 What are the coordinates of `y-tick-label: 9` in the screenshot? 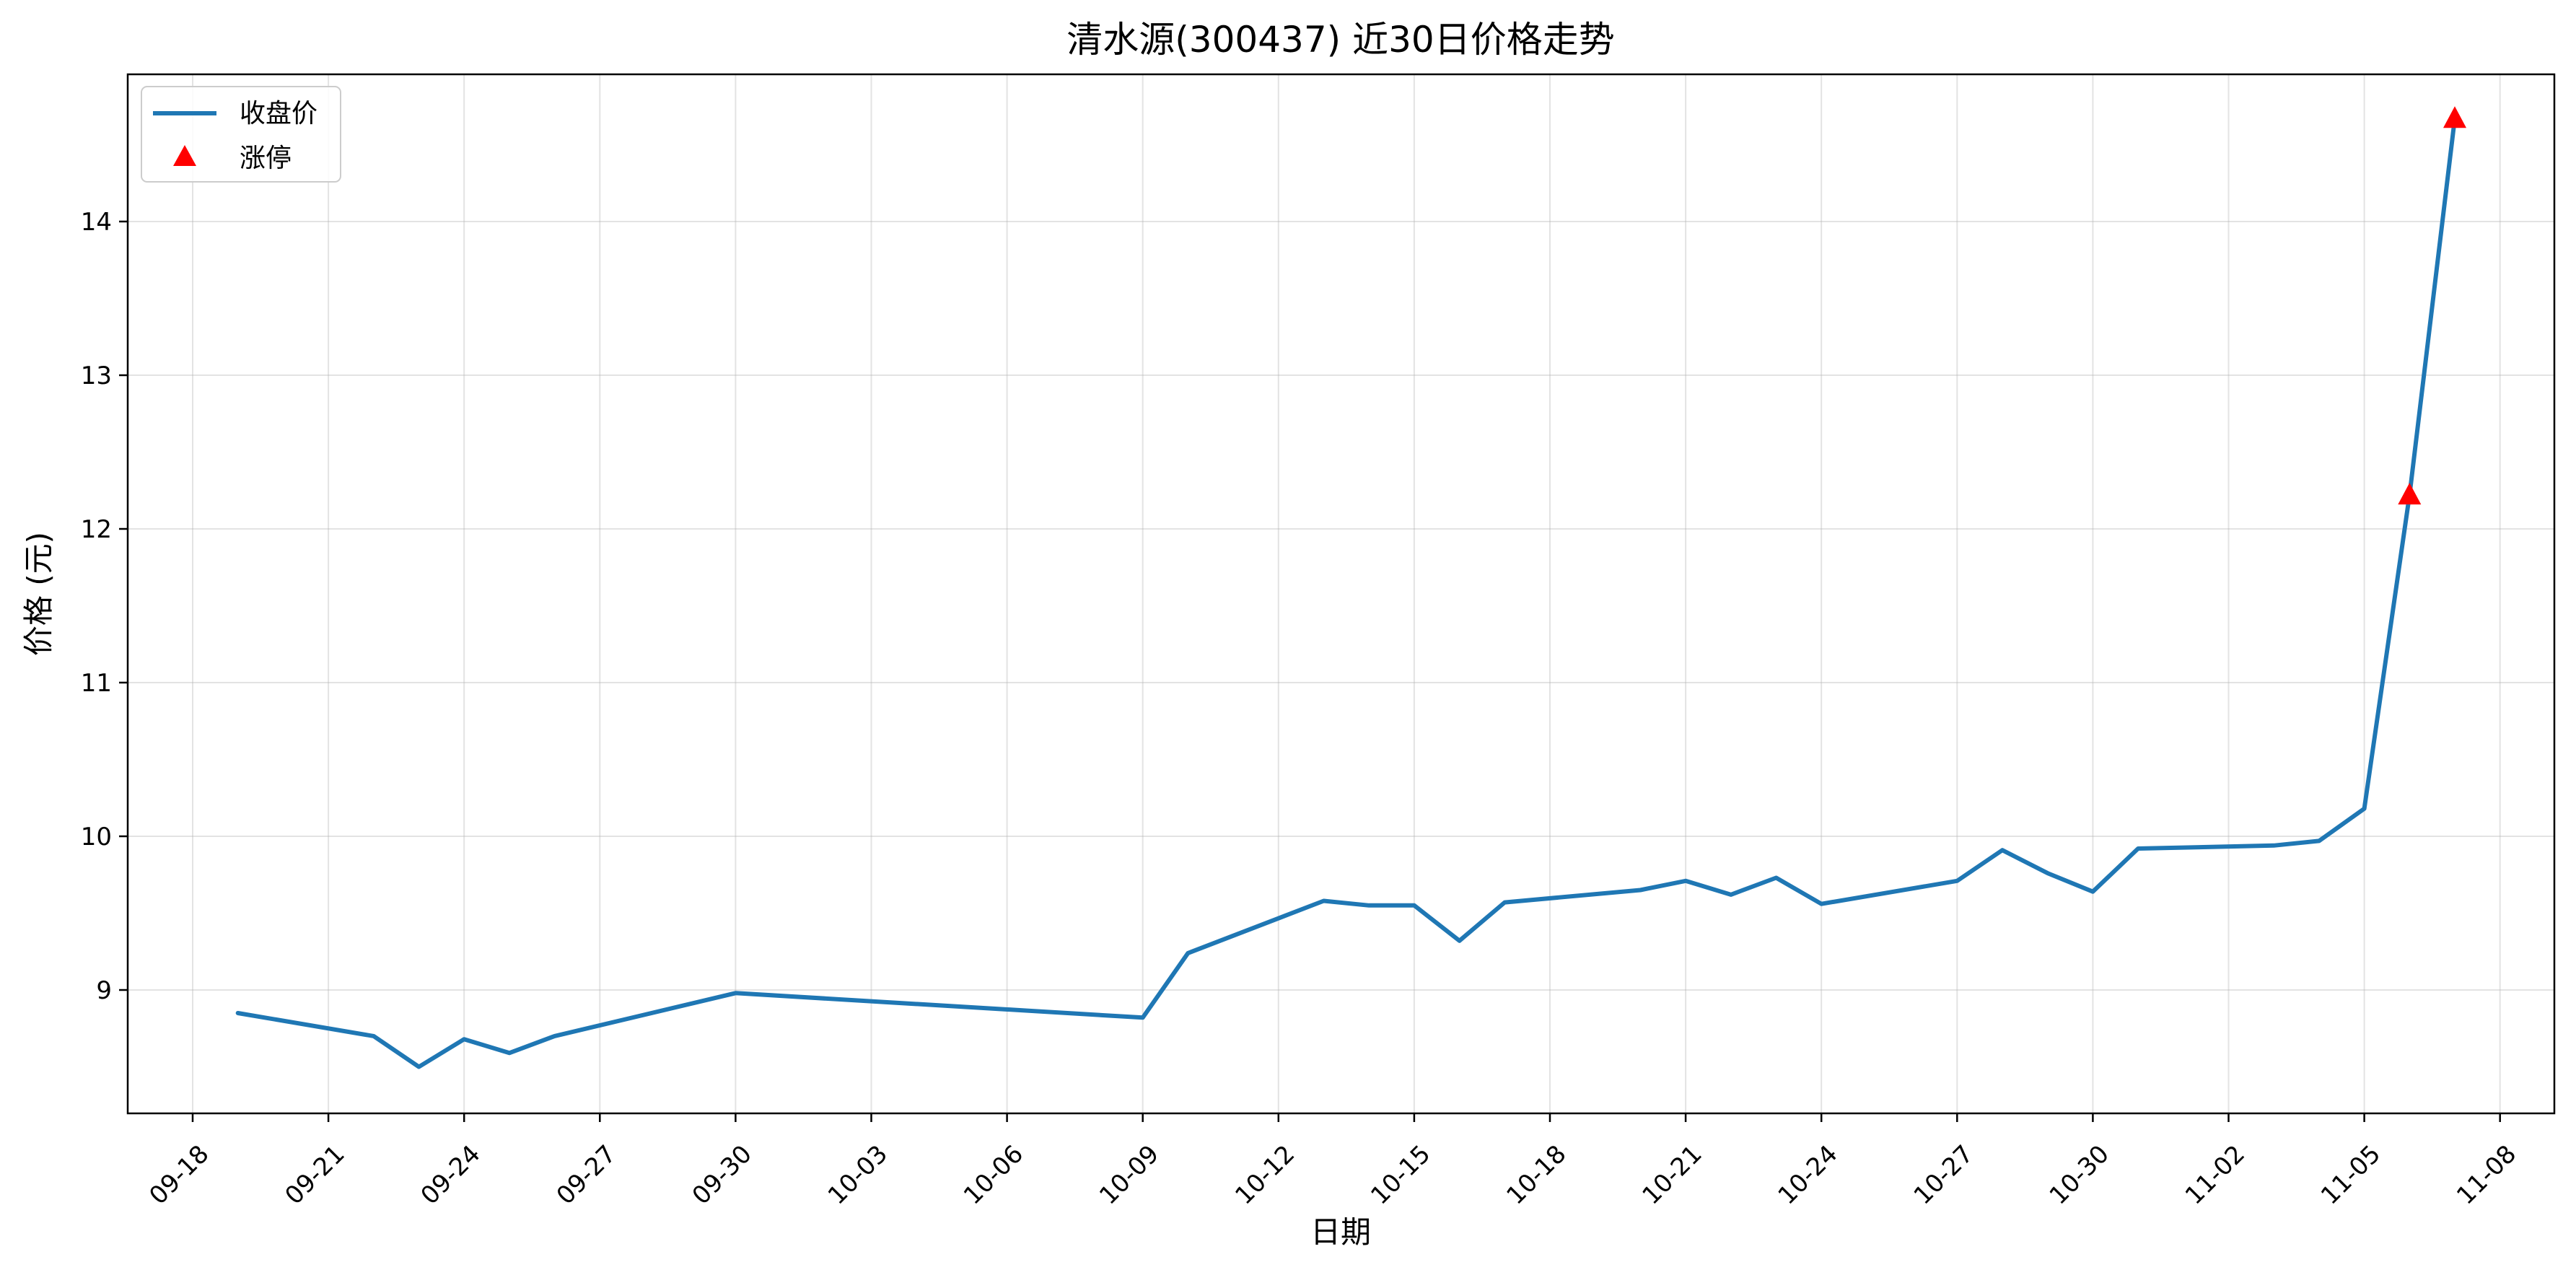 It's located at (104, 991).